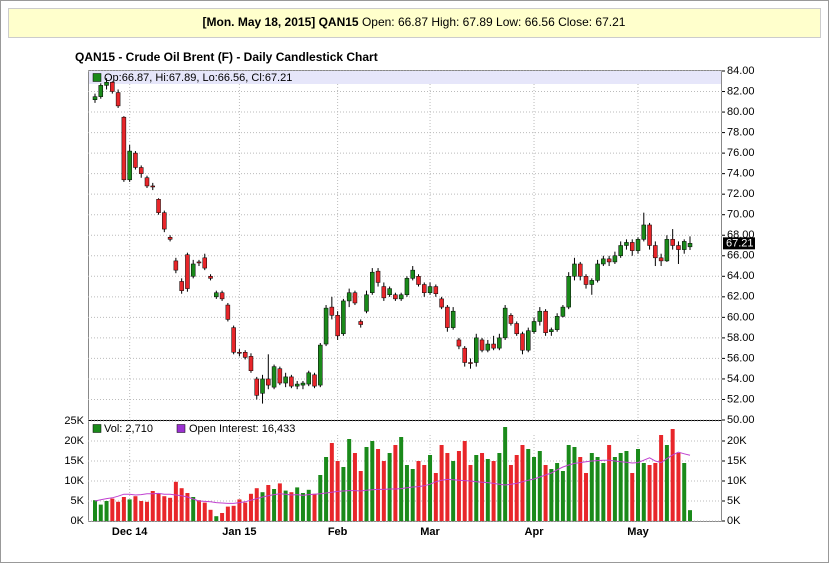 Image resolution: width=829 pixels, height=563 pixels. What do you see at coordinates (741, 420) in the screenshot?
I see `y-tick-label: 50.00` at bounding box center [741, 420].